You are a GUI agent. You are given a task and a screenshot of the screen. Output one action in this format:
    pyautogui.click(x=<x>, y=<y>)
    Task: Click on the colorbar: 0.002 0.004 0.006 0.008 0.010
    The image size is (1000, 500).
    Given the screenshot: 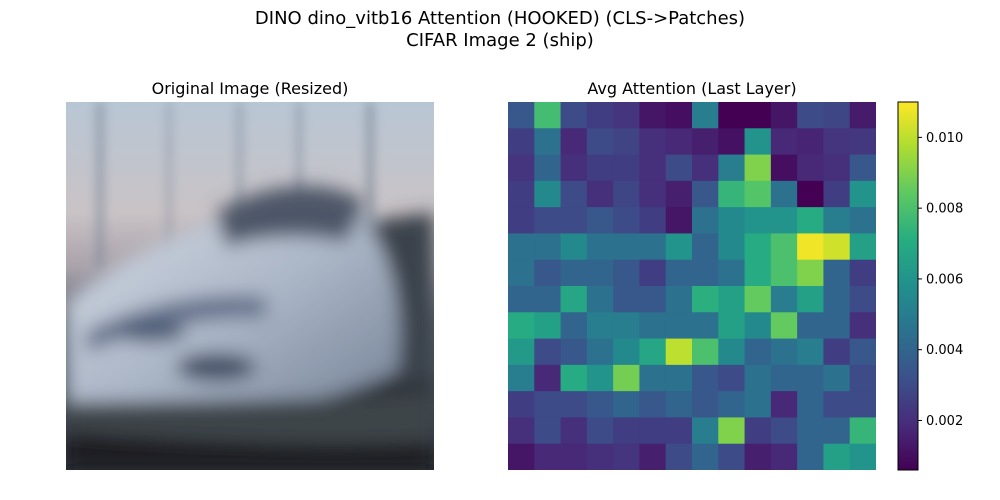 What is the action you would take?
    pyautogui.click(x=930, y=286)
    